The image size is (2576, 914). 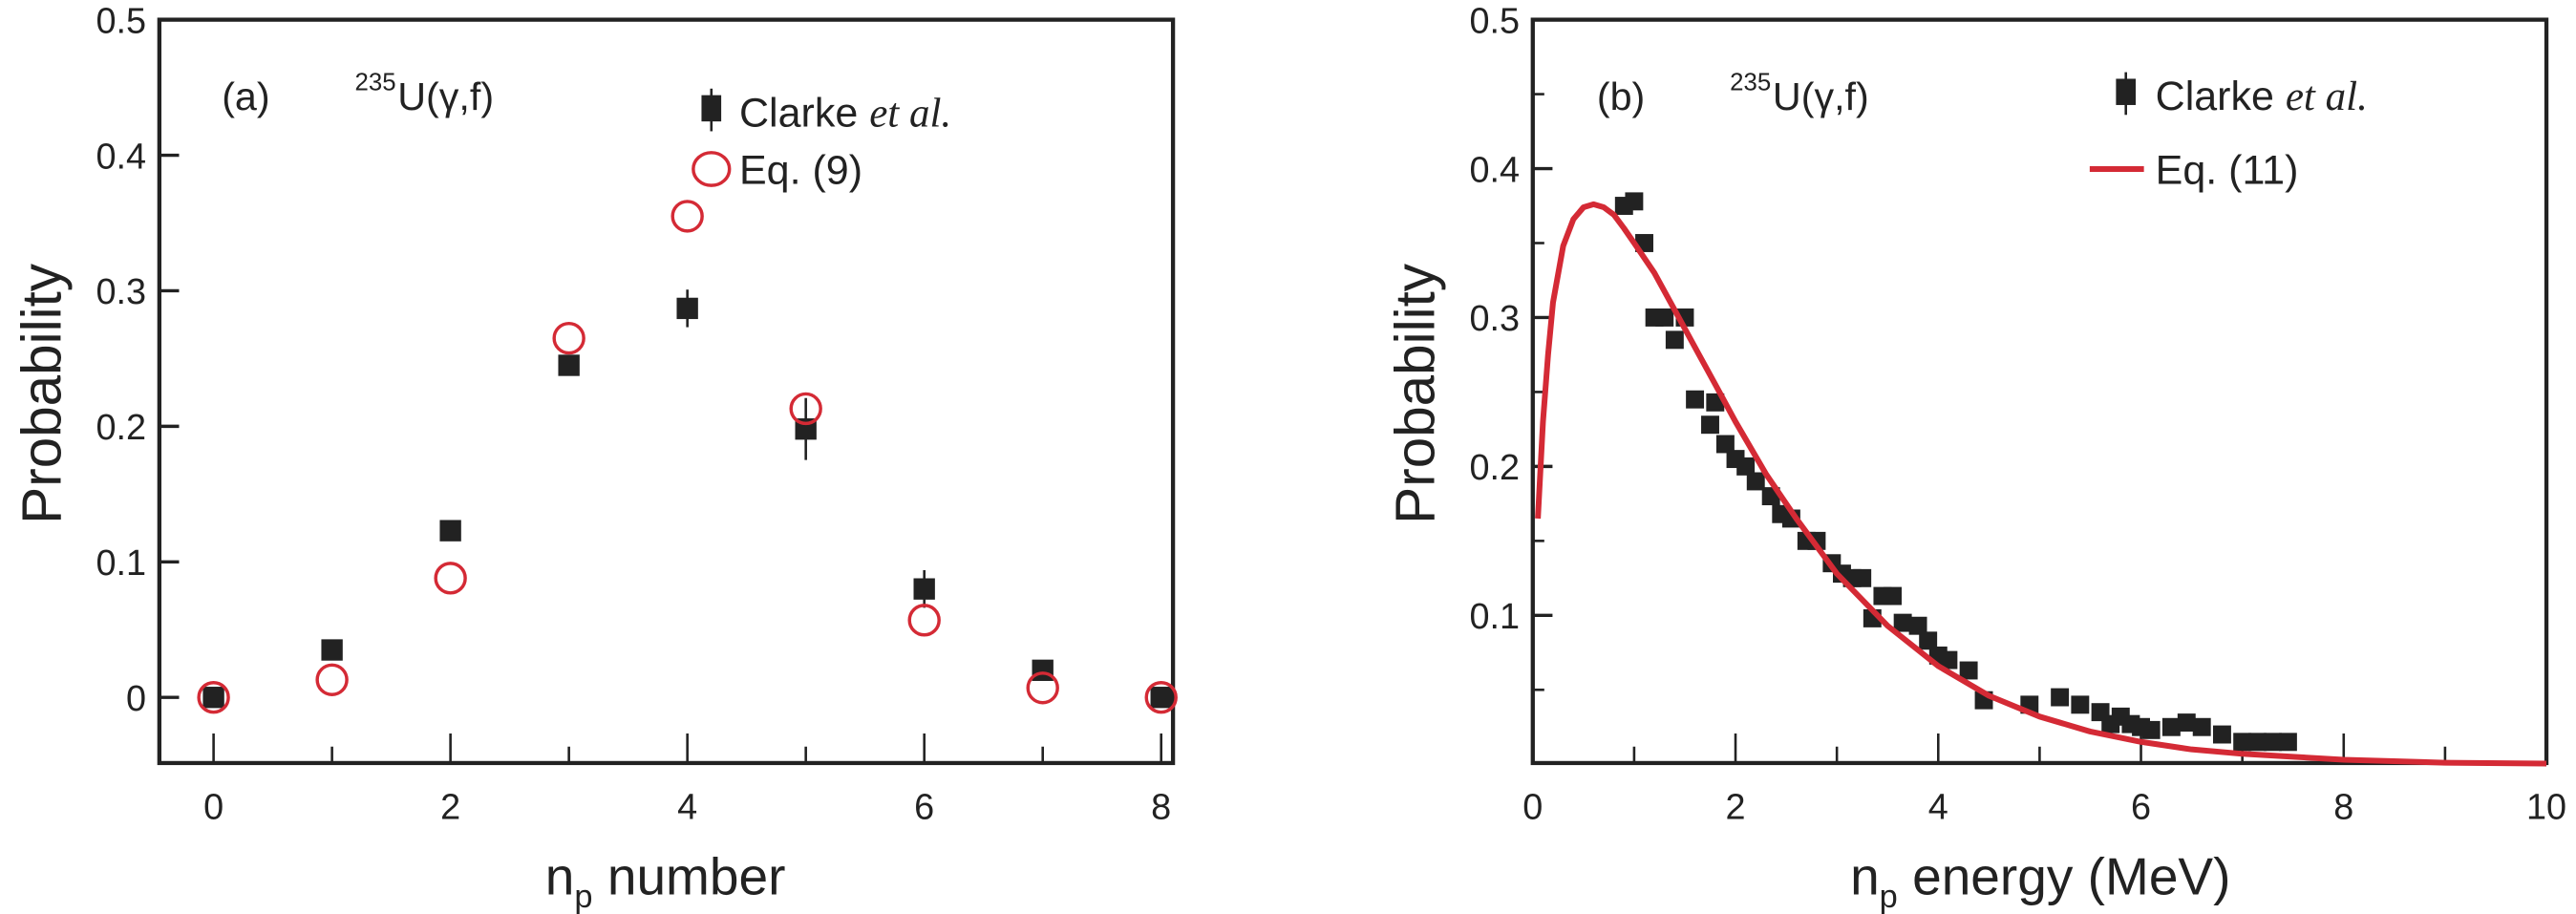 I want to click on panel-a-reaction-mass: 235, so click(x=375, y=83).